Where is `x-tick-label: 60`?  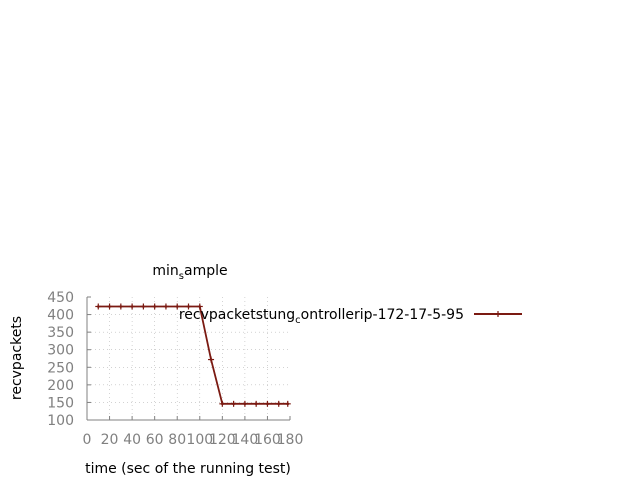 x-tick-label: 60 is located at coordinates (155, 440).